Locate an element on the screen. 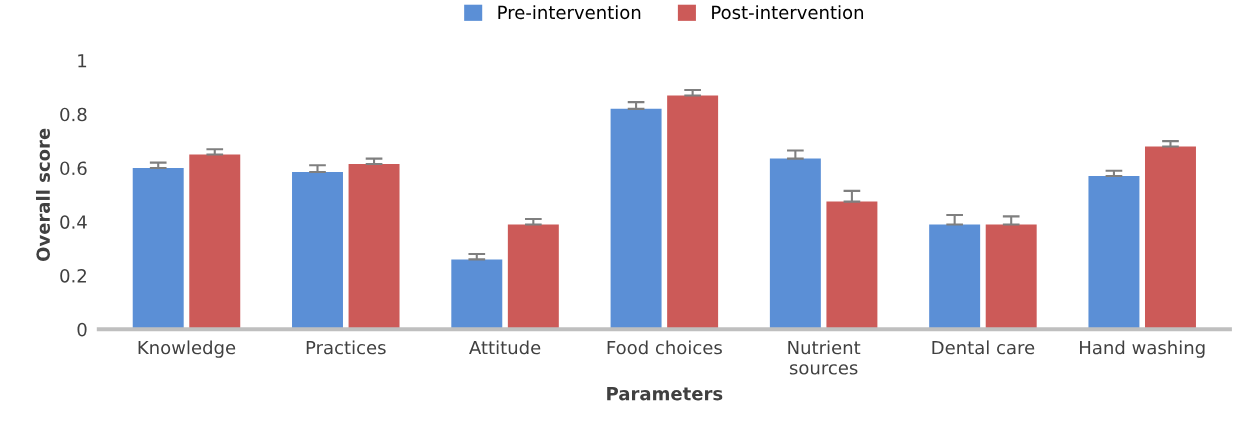 This screenshot has width=1236, height=448. y-tick-label: 0.8 is located at coordinates (73, 114).